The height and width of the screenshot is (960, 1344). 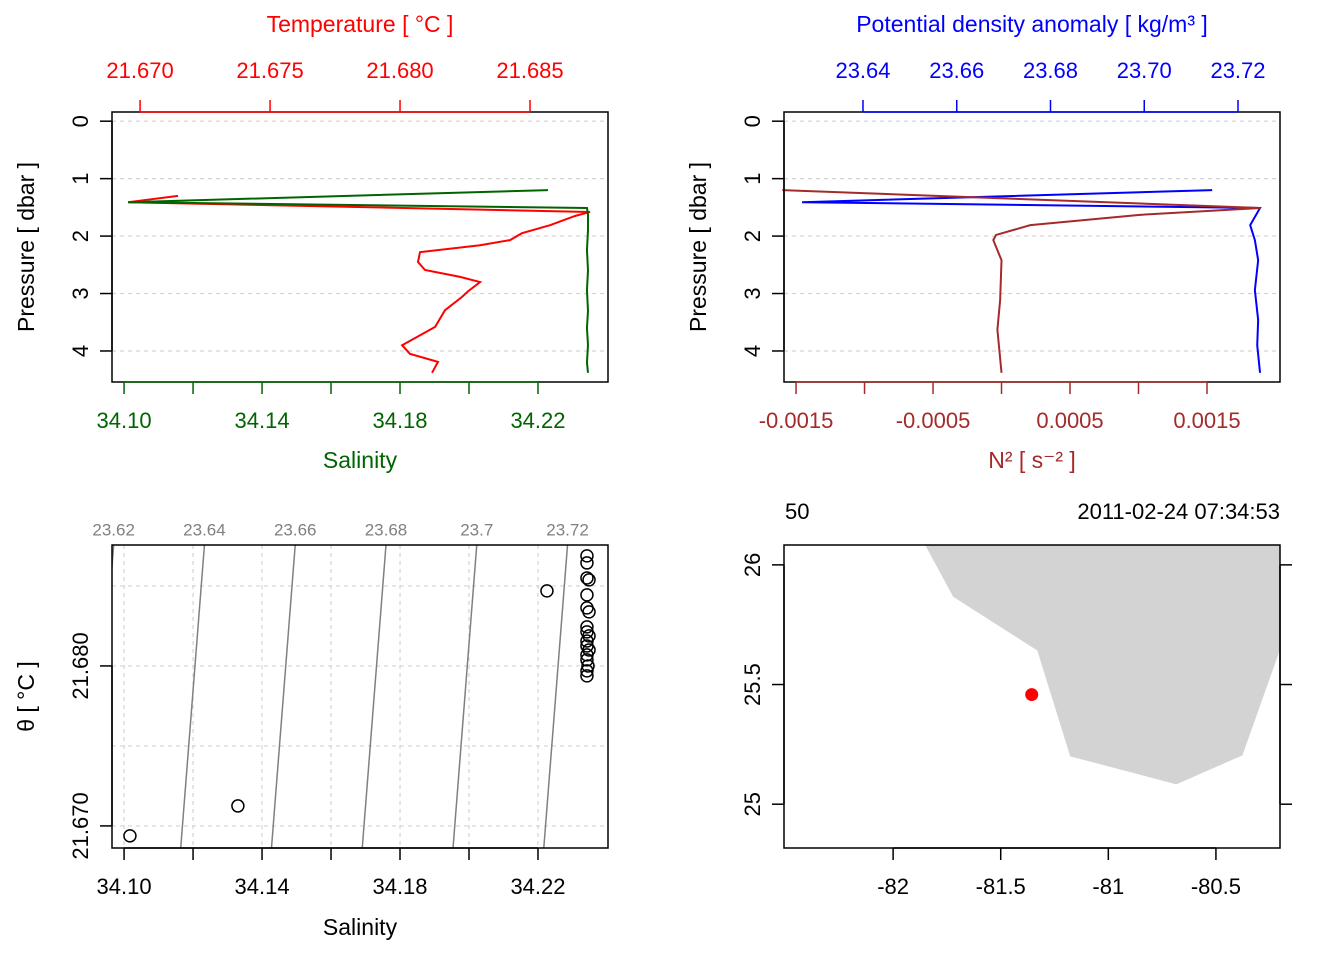 What do you see at coordinates (1032, 460) in the screenshot?
I see `x-axis-title: N² [ s⁻² ]` at bounding box center [1032, 460].